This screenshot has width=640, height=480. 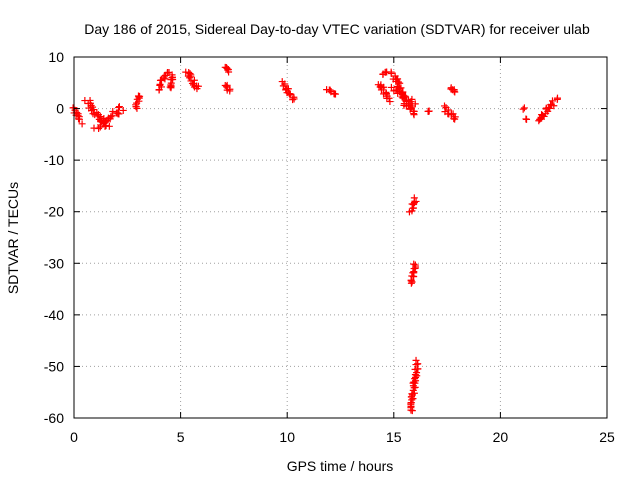 What do you see at coordinates (607, 437) in the screenshot?
I see `x-tick-label: 25` at bounding box center [607, 437].